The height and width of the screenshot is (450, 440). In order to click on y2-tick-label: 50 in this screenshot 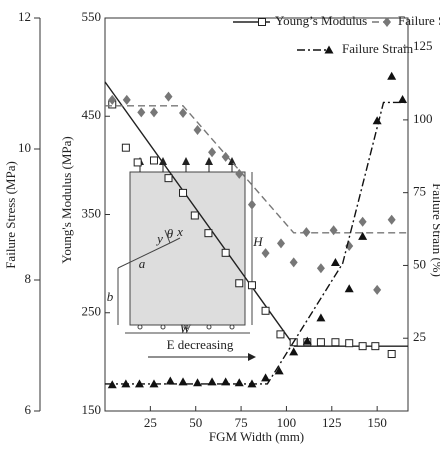, I will do `click(419, 263)`.